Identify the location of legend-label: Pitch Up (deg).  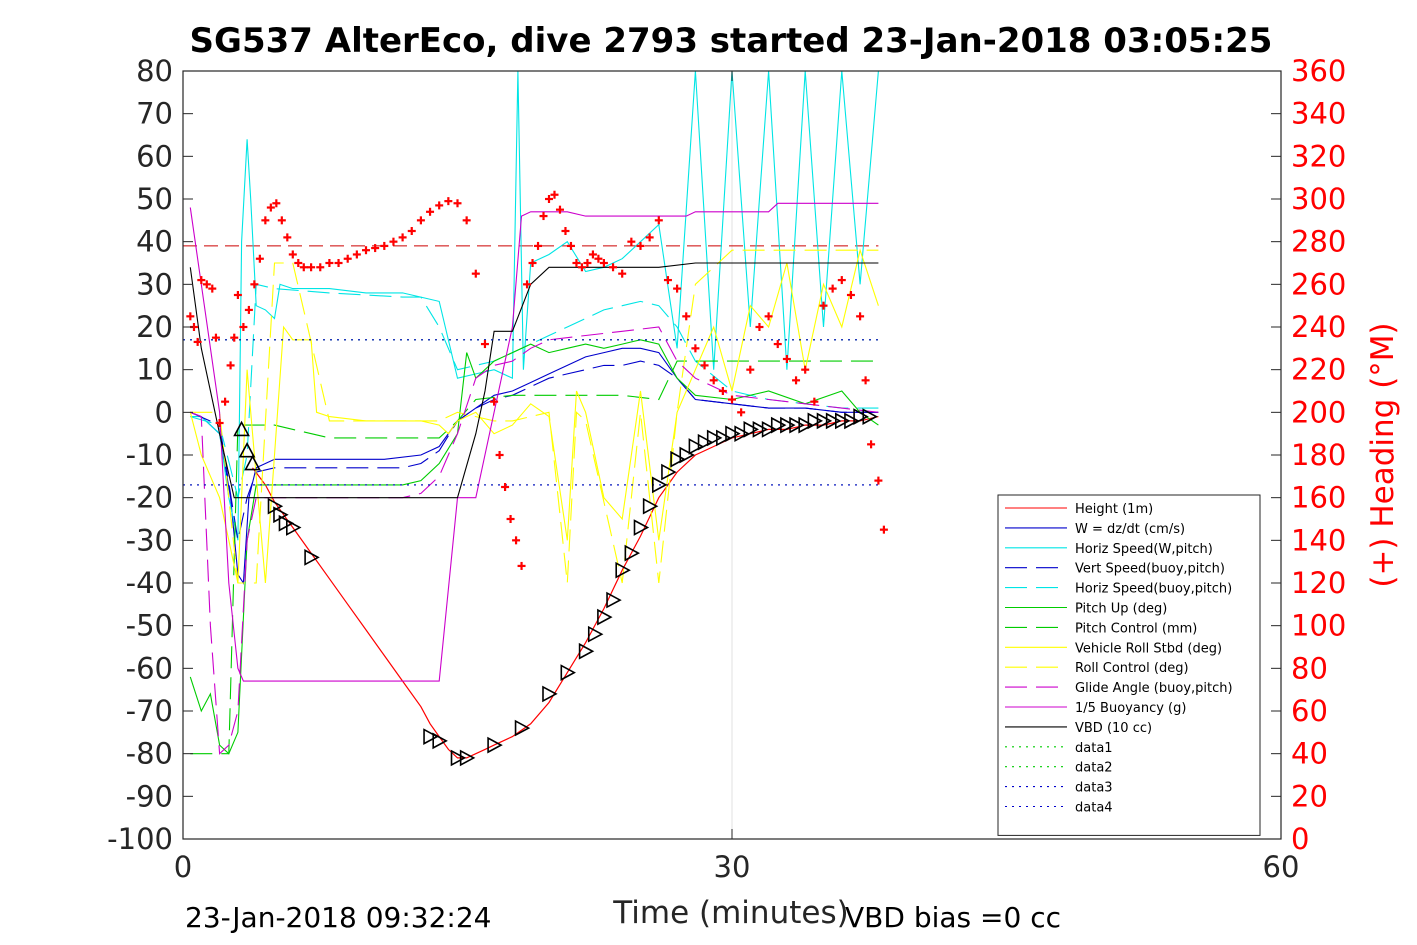
(1121, 609).